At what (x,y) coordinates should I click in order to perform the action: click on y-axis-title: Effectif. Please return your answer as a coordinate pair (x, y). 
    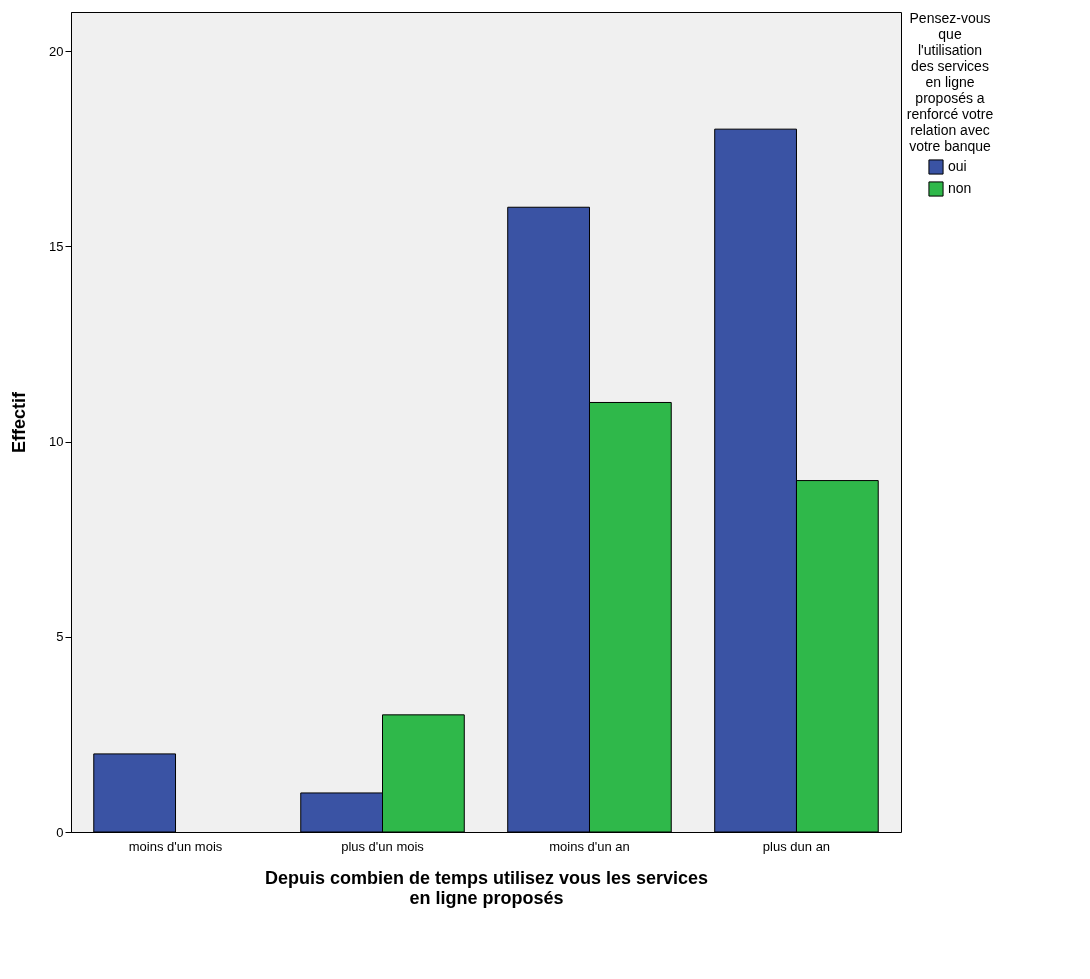
    Looking at the image, I should click on (19, 422).